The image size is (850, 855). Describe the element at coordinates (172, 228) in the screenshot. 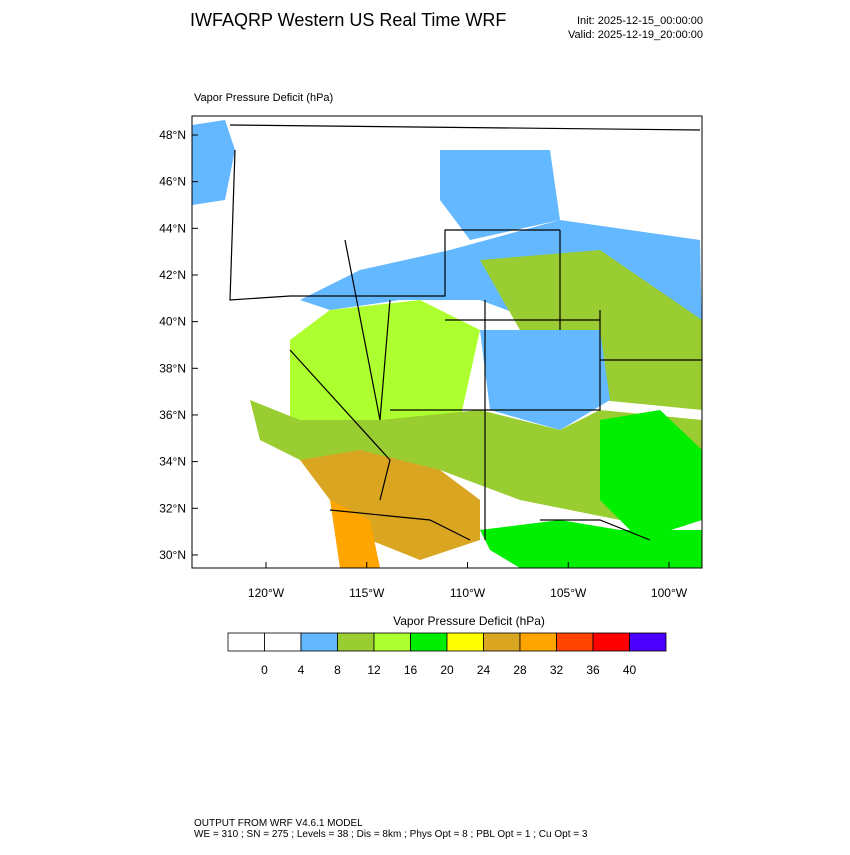

I see `lat-tick-label: 44°N` at that location.